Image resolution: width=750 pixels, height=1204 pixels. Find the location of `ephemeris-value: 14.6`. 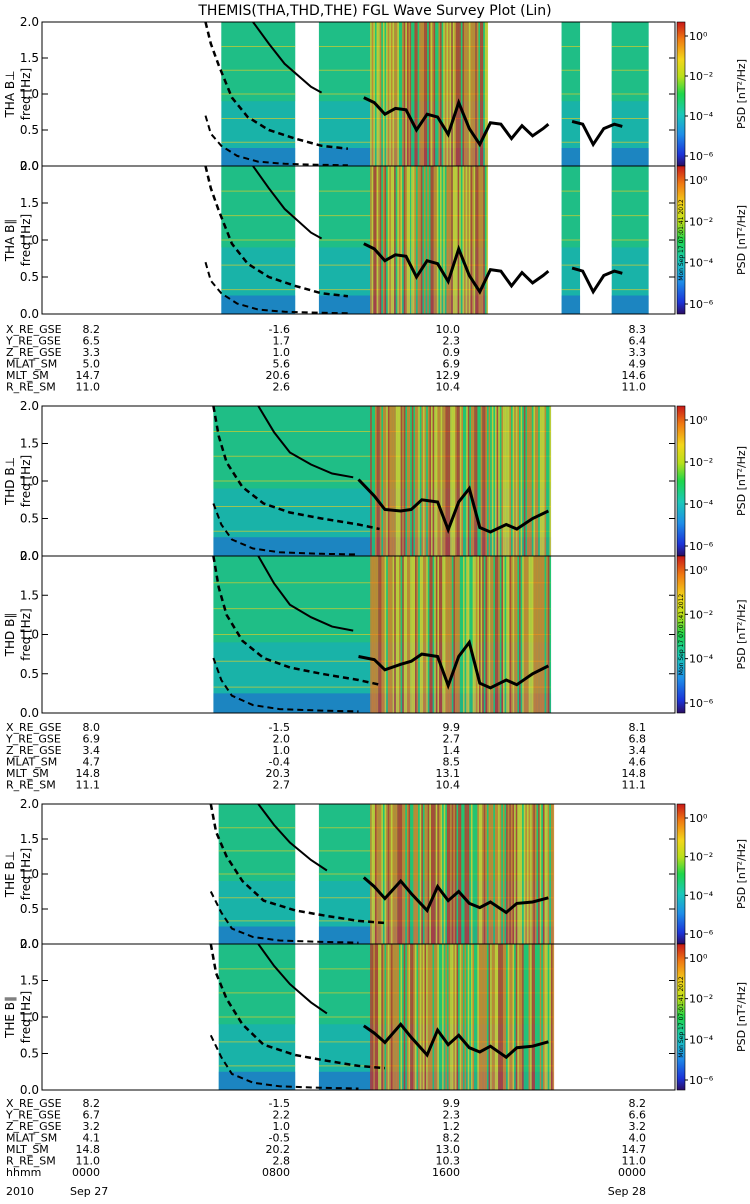

ephemeris-value: 14.6 is located at coordinates (634, 375).